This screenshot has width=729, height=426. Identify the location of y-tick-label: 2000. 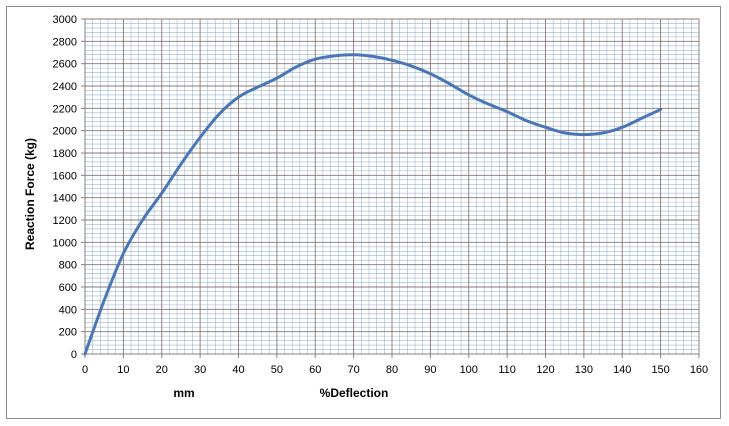
(65, 132).